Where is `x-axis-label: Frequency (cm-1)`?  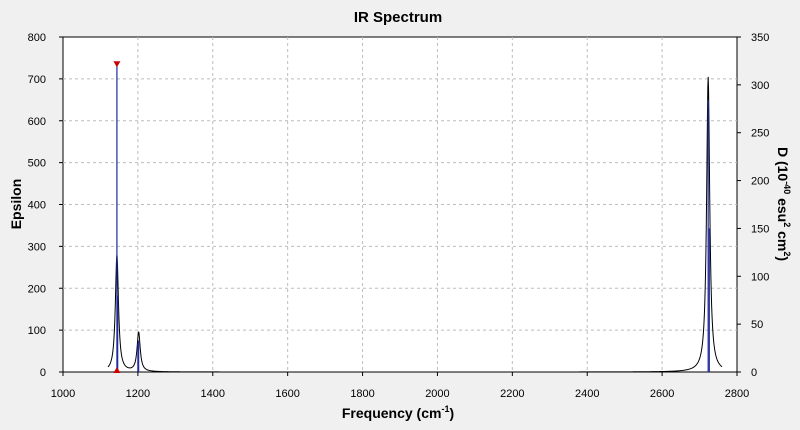
x-axis-label: Frequency (cm-1) is located at coordinates (398, 412).